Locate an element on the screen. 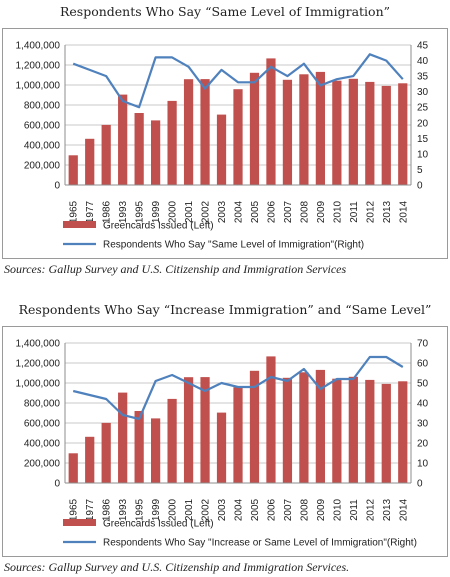 This screenshot has height=577, width=450. line-series-respondents is located at coordinates (238, 81).